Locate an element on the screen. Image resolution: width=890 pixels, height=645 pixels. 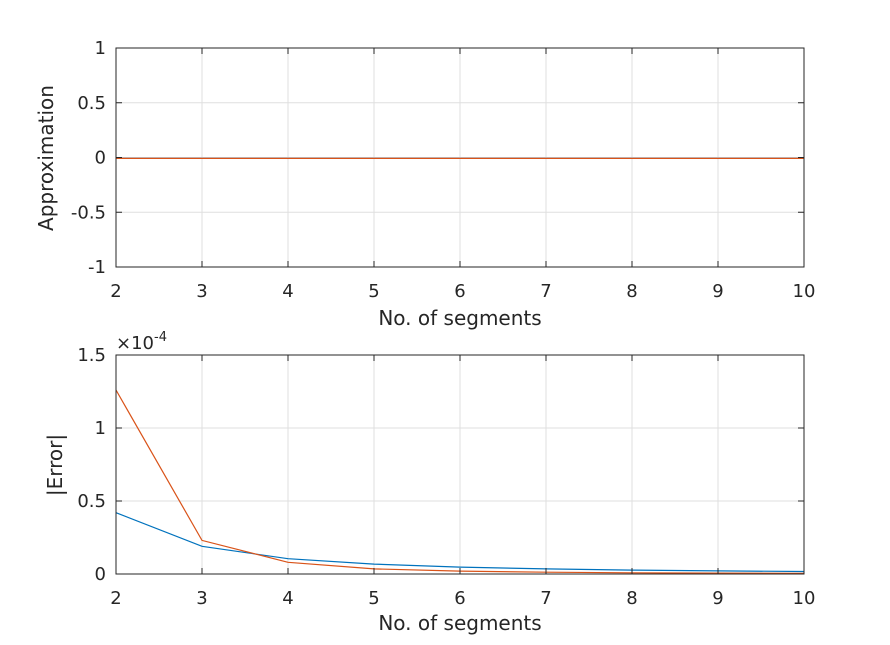
top-x-tick-label: 2 is located at coordinates (115, 291).